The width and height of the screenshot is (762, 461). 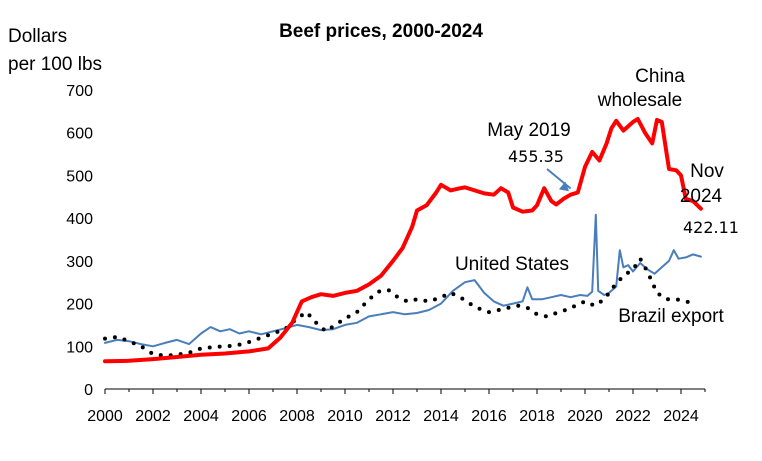 I want to click on y-tick-label: 100, so click(x=79, y=347).